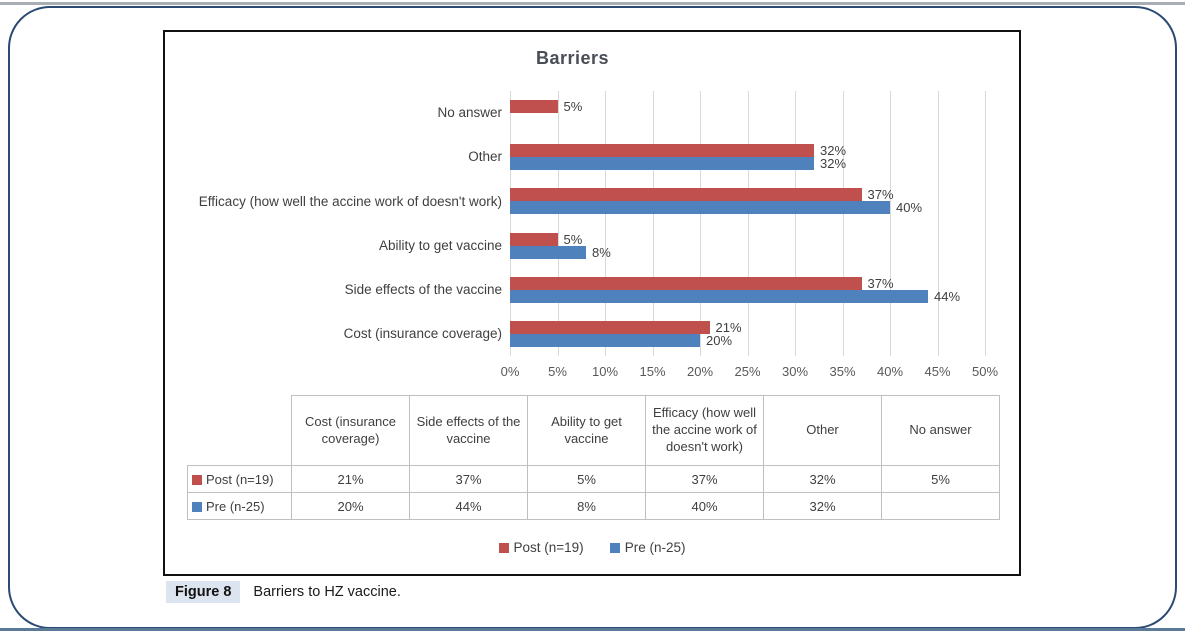 This screenshot has width=1185, height=636. I want to click on category-row: 21% 20%, so click(747, 334).